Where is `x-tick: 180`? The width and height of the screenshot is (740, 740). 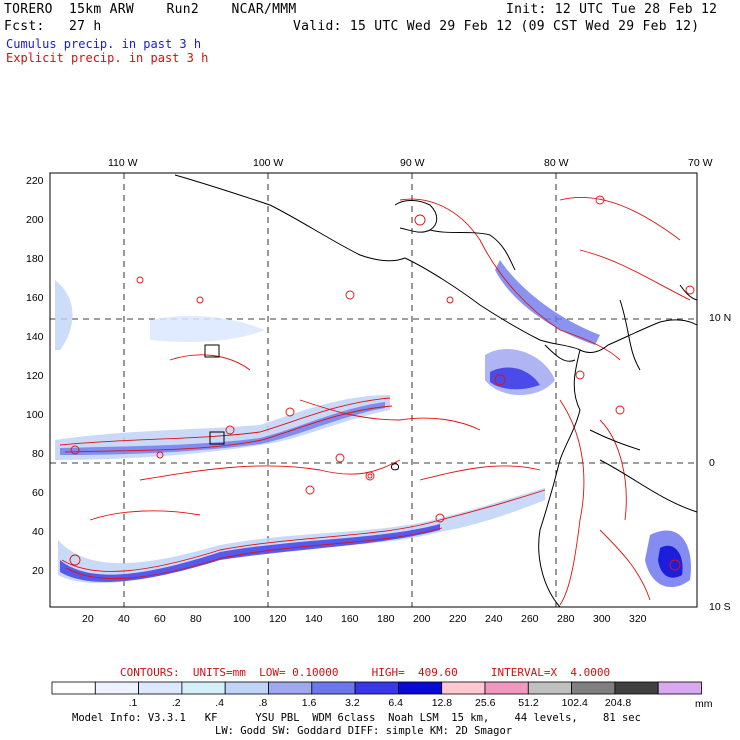 x-tick: 180 is located at coordinates (386, 619).